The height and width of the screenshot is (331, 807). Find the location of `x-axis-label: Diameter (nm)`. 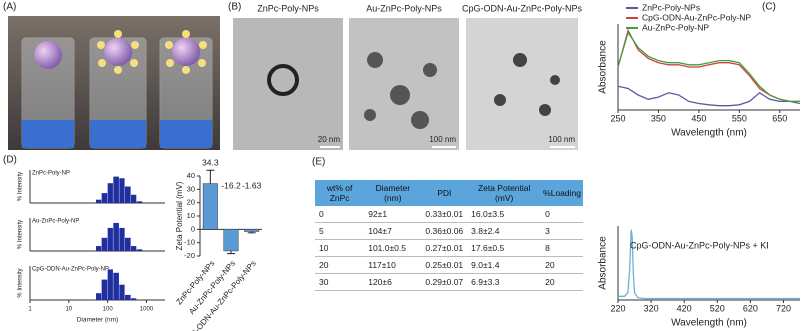

x-axis-label: Diameter (nm) is located at coordinates (98, 320).